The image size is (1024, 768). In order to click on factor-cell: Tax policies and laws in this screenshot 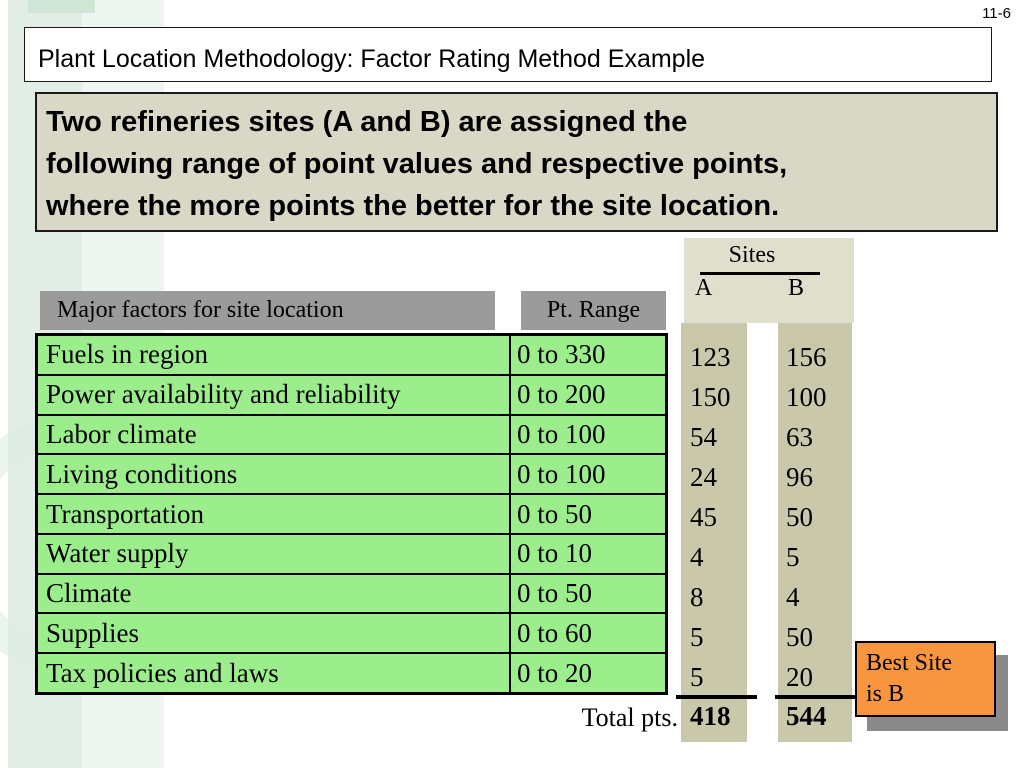, I will do `click(274, 673)`.